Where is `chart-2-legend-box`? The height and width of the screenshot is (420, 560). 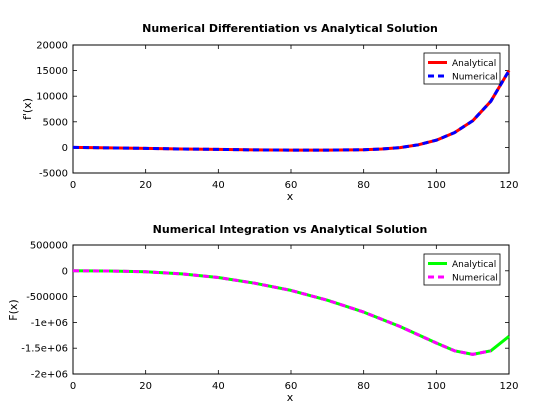
chart-2-legend-box is located at coordinates (462, 269).